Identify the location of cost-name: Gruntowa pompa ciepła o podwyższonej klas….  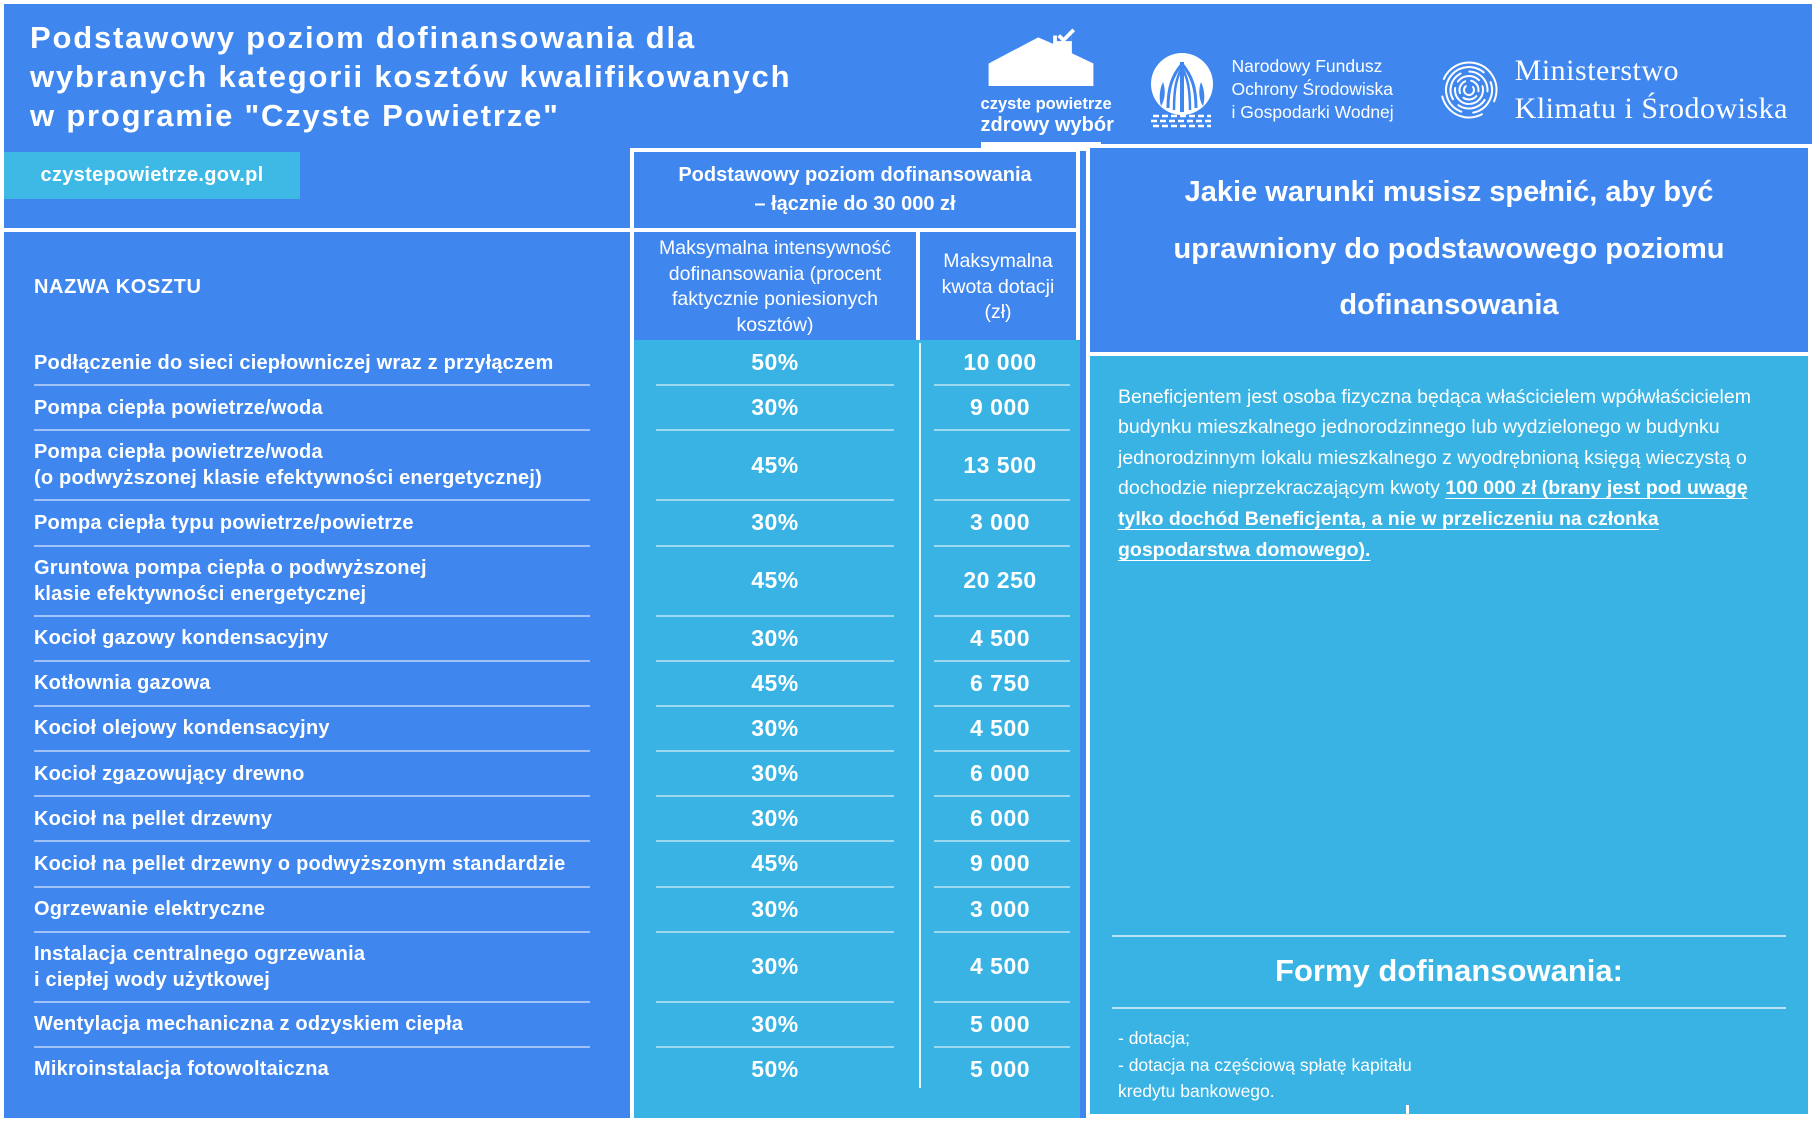
(317, 581).